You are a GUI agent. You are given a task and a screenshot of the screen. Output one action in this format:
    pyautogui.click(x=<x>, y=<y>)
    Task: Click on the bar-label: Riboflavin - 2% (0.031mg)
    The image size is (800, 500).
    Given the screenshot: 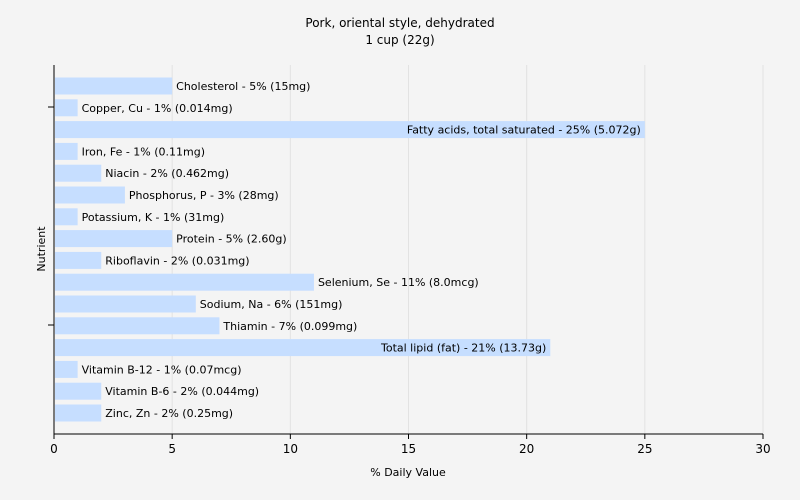 What is the action you would take?
    pyautogui.click(x=177, y=260)
    